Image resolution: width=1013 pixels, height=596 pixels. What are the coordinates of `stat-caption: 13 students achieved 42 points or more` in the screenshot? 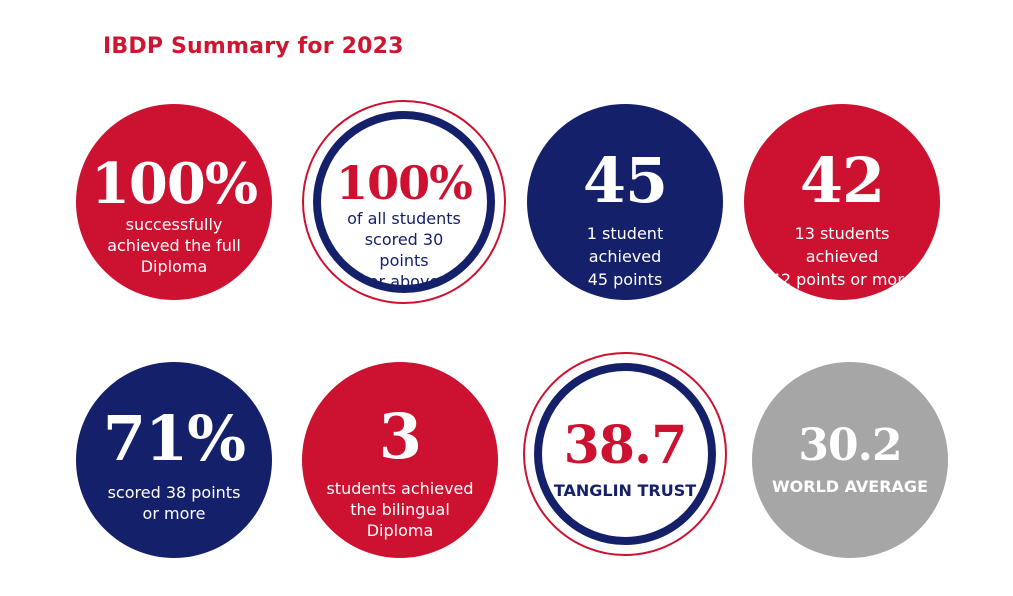 It's located at (842, 256).